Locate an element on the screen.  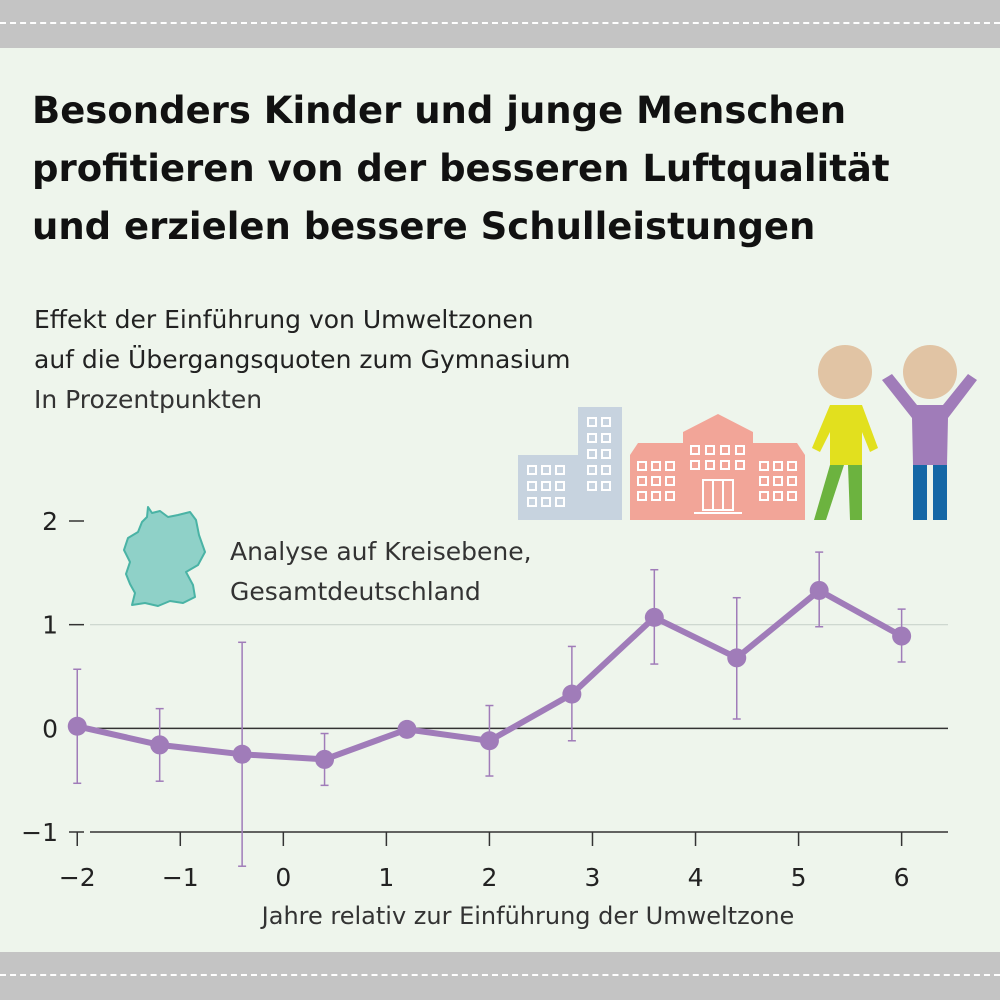
y-tick-label: 0 is located at coordinates (50, 728).